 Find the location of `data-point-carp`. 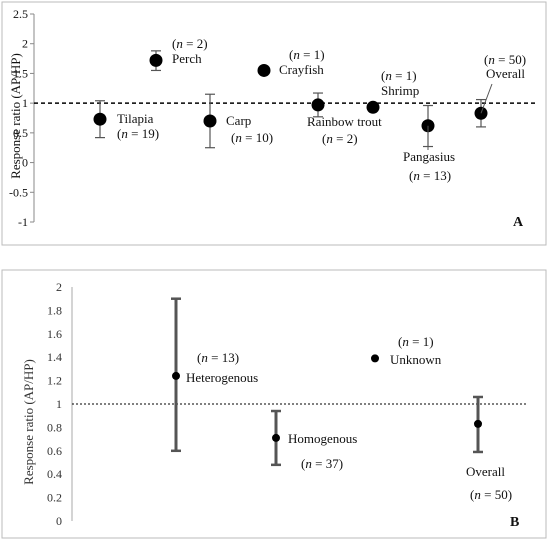

data-point-carp is located at coordinates (210, 121).